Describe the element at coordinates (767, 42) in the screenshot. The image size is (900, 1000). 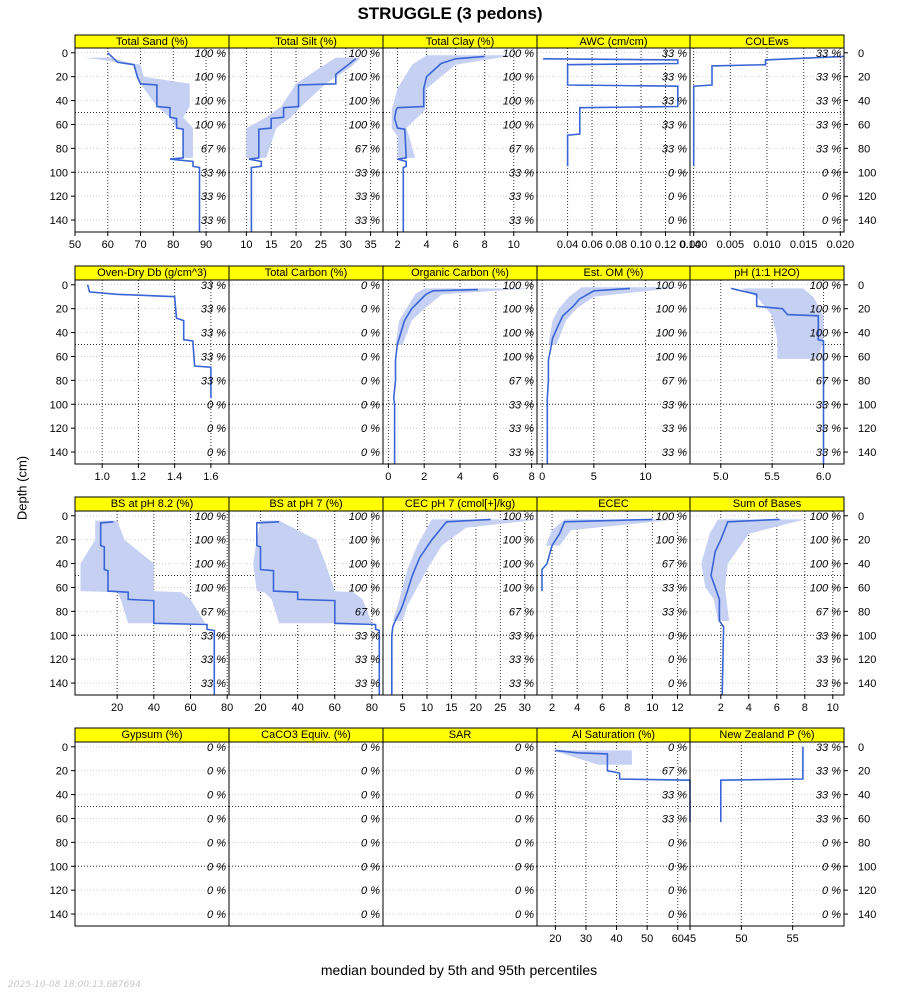
I see `panel-title: COLEws` at that location.